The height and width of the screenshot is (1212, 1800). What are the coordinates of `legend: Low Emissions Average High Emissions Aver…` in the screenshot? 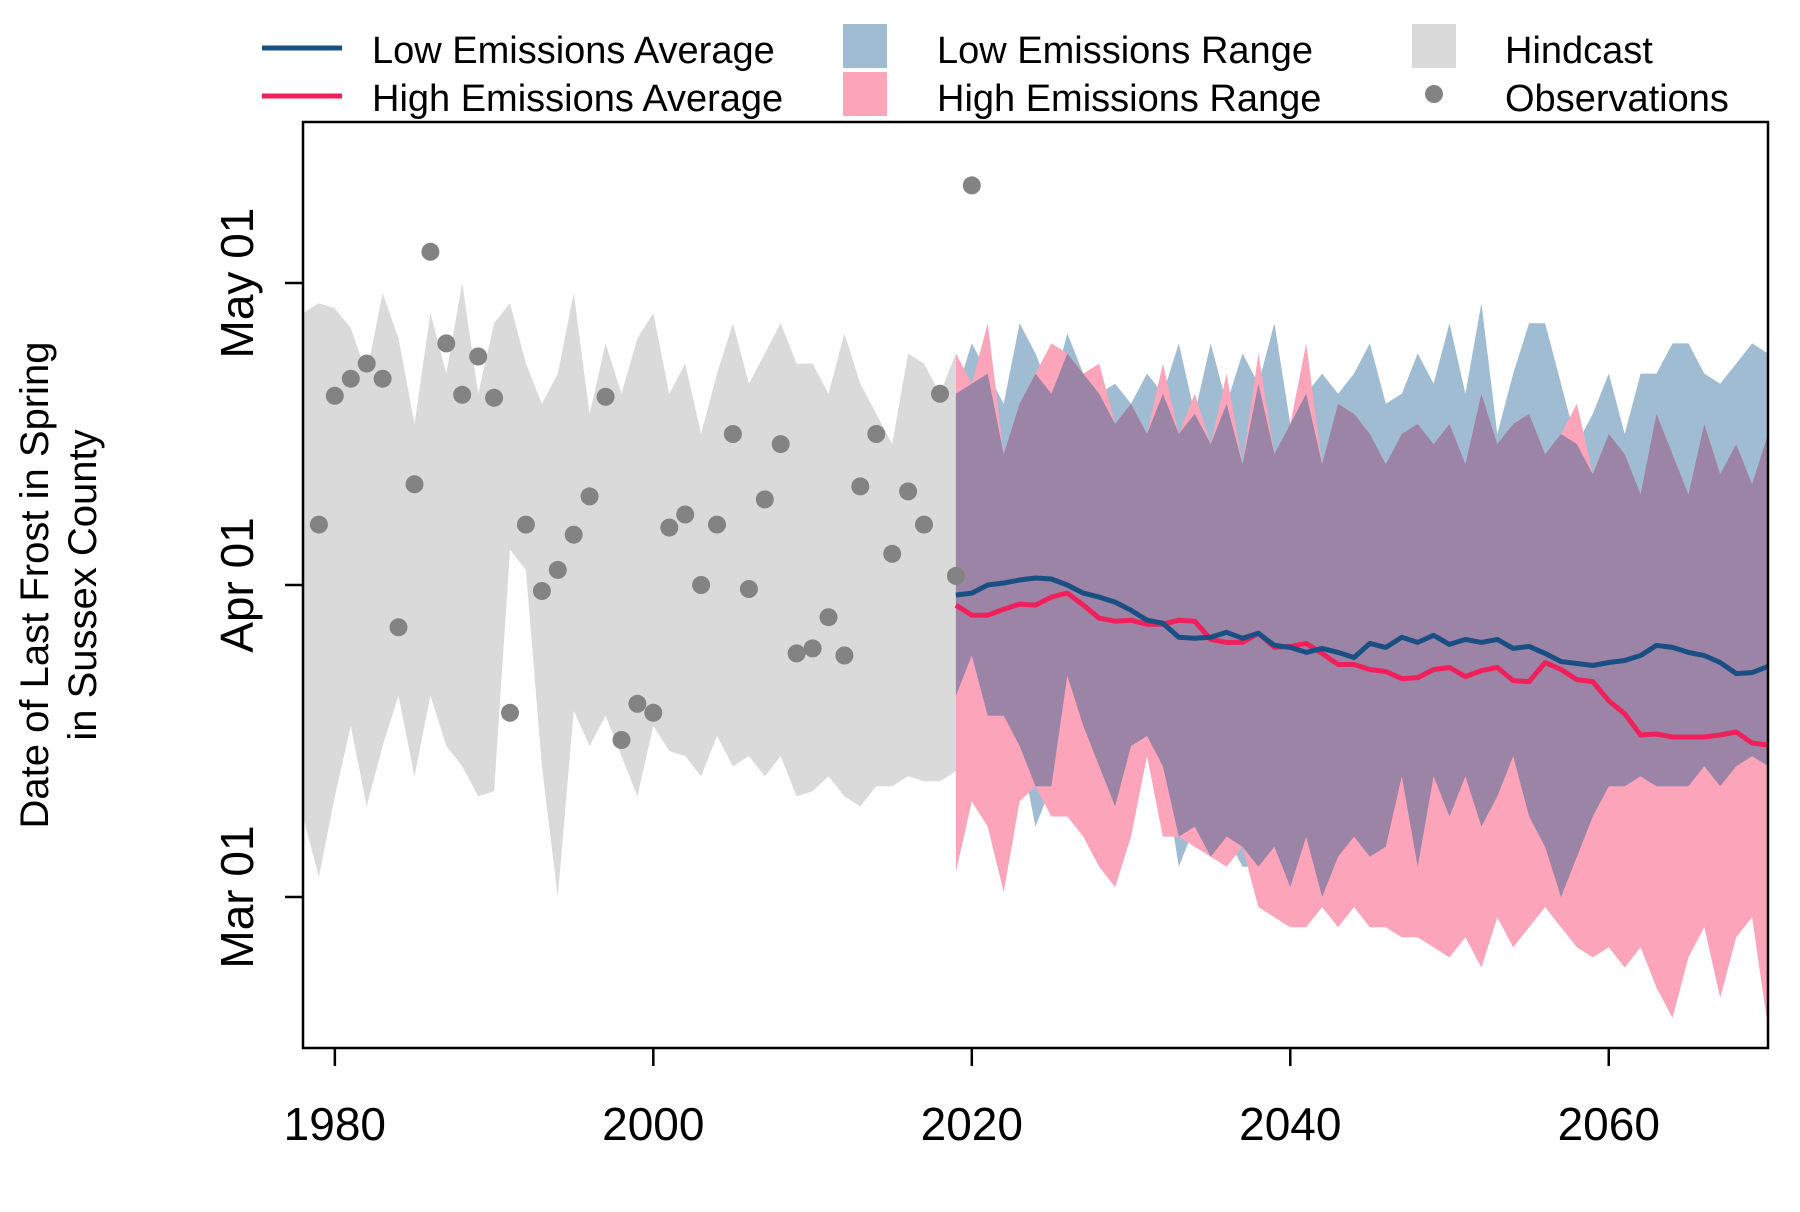 It's located at (995, 72).